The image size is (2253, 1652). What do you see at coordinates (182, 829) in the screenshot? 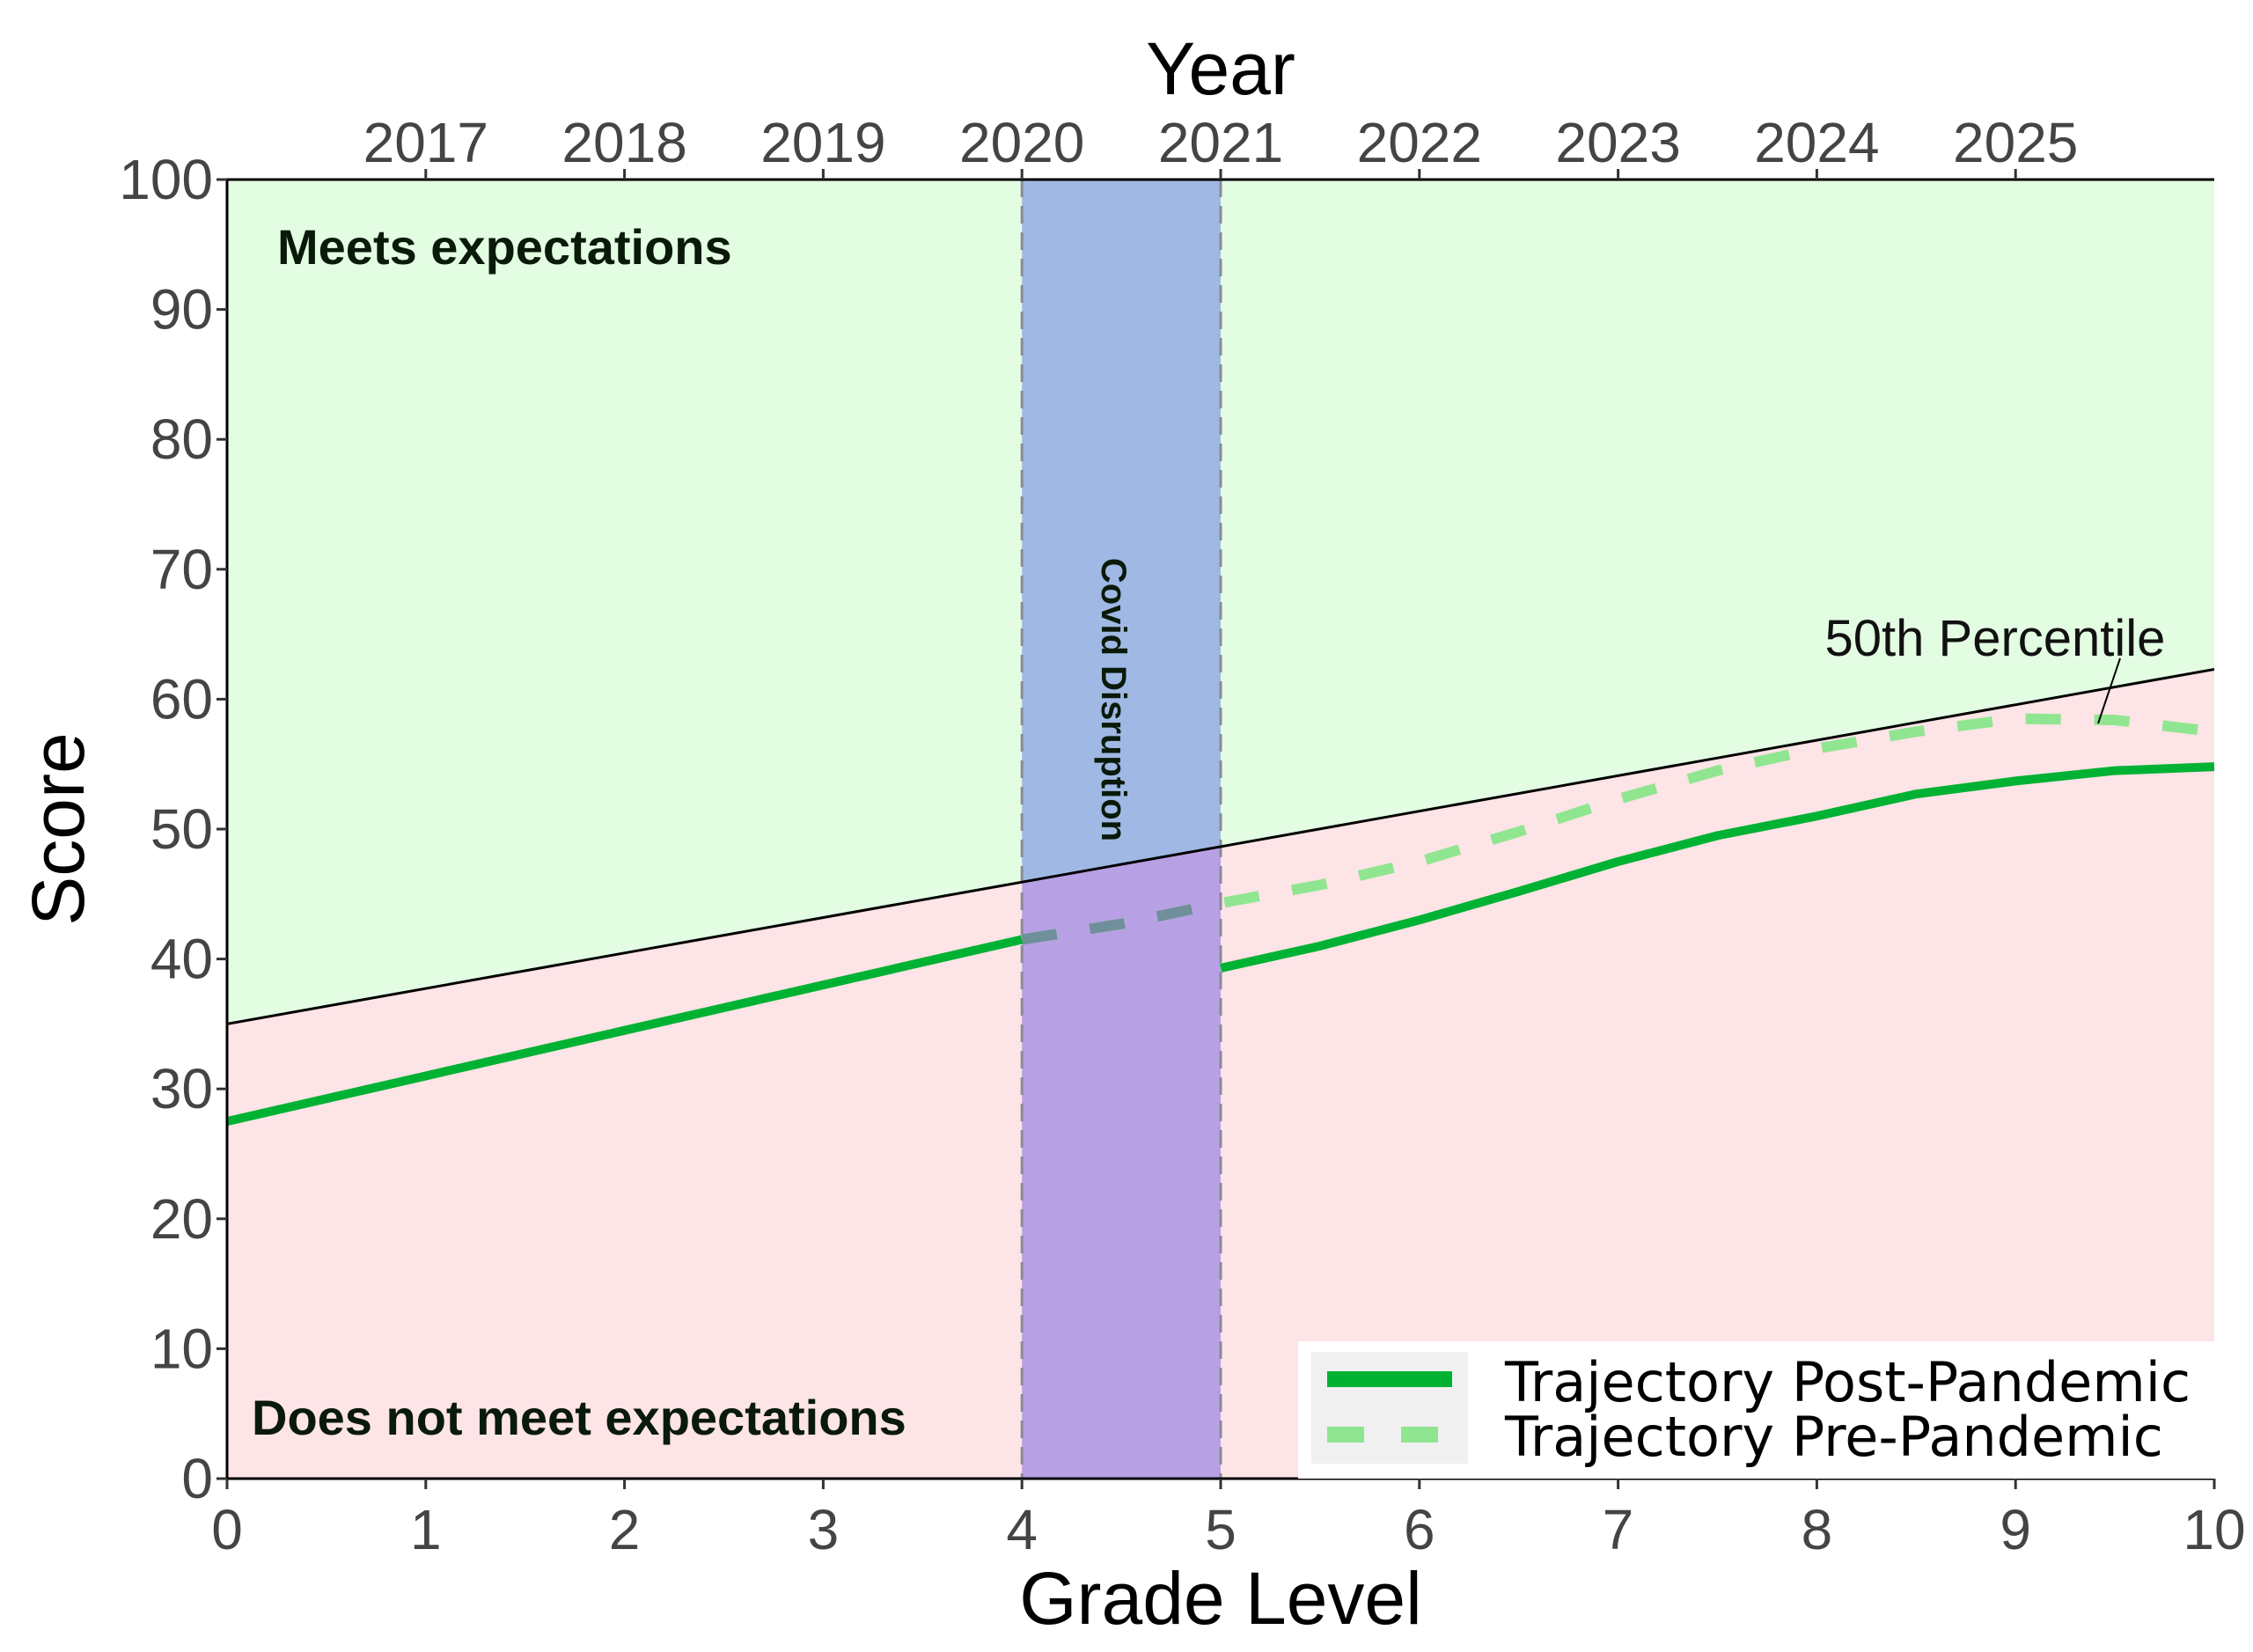
I see `y-tick-label: 50` at bounding box center [182, 829].